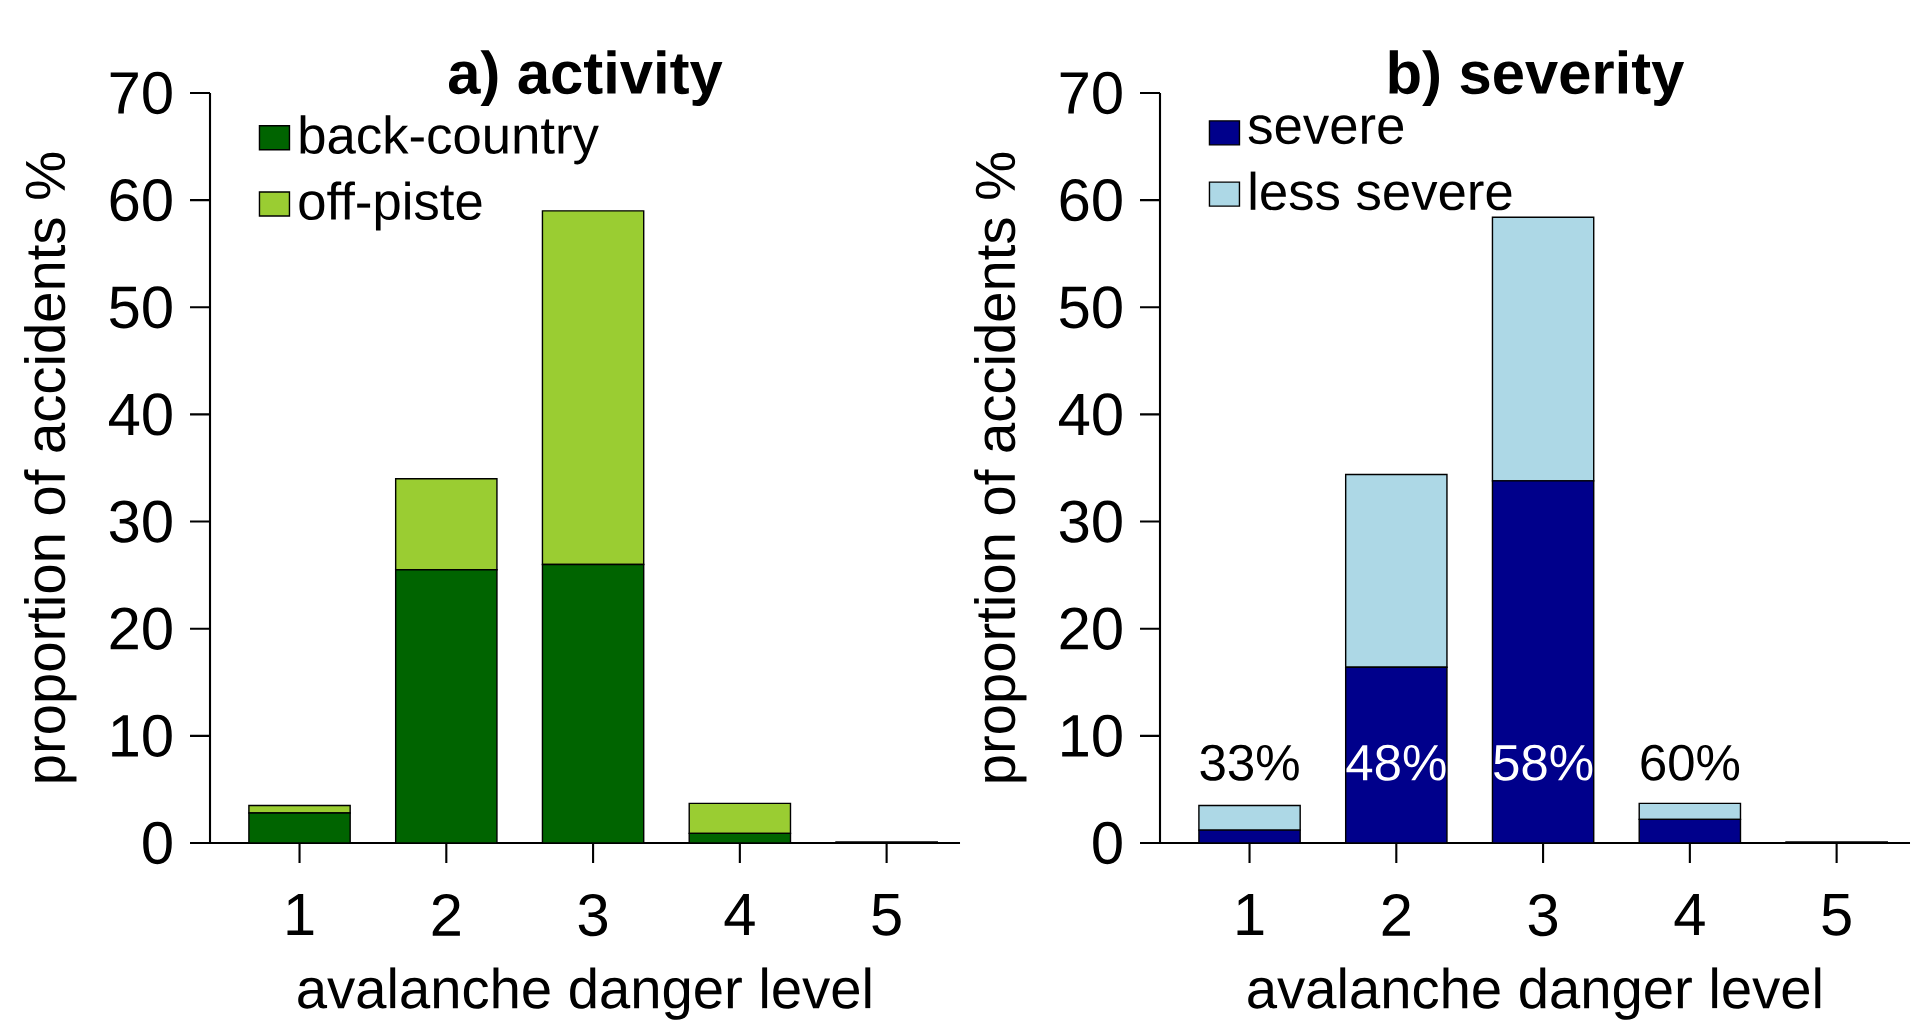  I want to click on legend-label: less severe, so click(1381, 191).